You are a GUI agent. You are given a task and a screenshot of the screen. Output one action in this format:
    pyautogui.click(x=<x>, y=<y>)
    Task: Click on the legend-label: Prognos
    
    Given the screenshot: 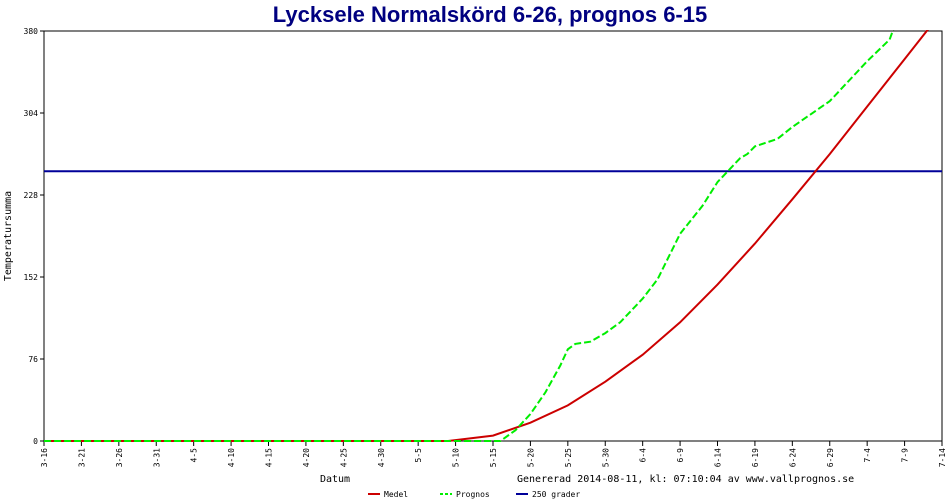 What is the action you would take?
    pyautogui.click(x=473, y=494)
    